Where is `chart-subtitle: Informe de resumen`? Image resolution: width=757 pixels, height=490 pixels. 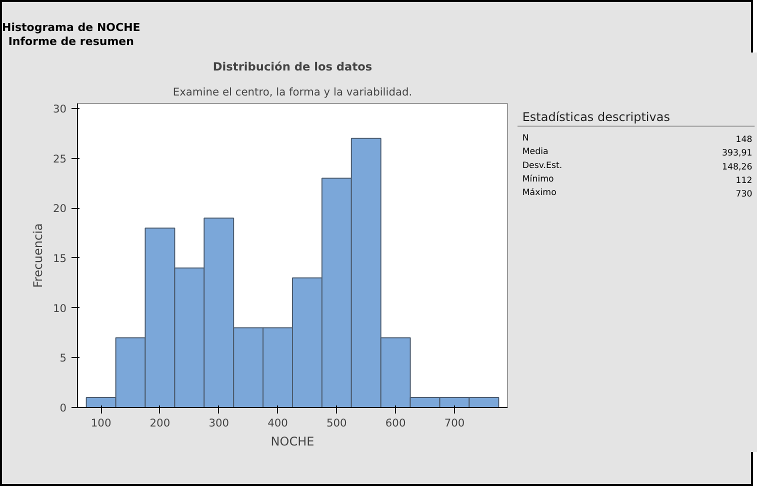 chart-subtitle: Informe de resumen is located at coordinates (71, 41).